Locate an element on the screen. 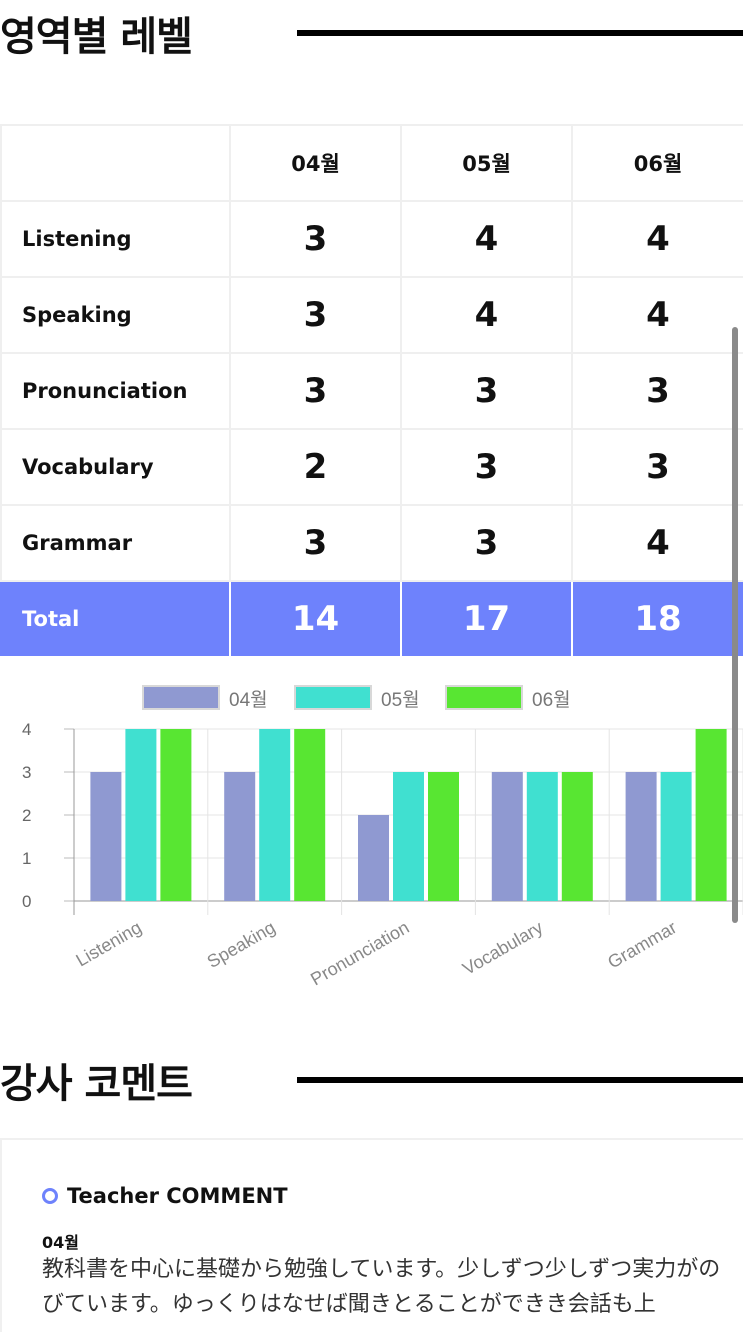 The height and width of the screenshot is (1332, 743). total-score-cell: 17 is located at coordinates (486, 619).